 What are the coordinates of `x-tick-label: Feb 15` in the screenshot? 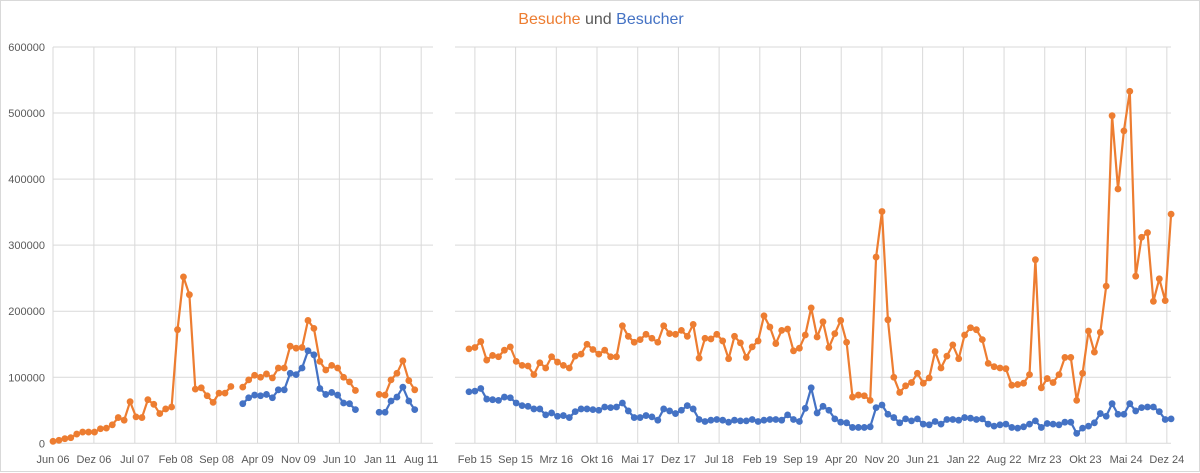 It's located at (475, 460).